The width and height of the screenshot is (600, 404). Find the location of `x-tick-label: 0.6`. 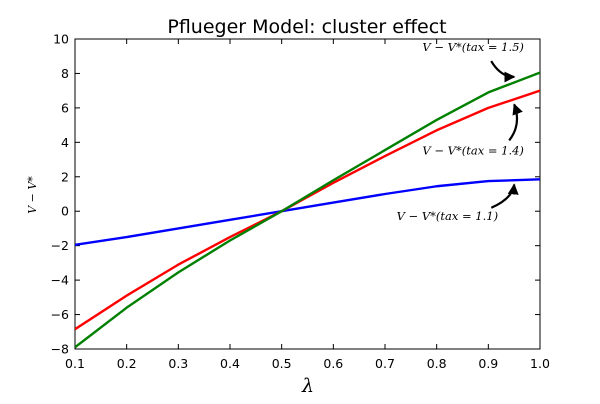

x-tick-label: 0.6 is located at coordinates (333, 363).